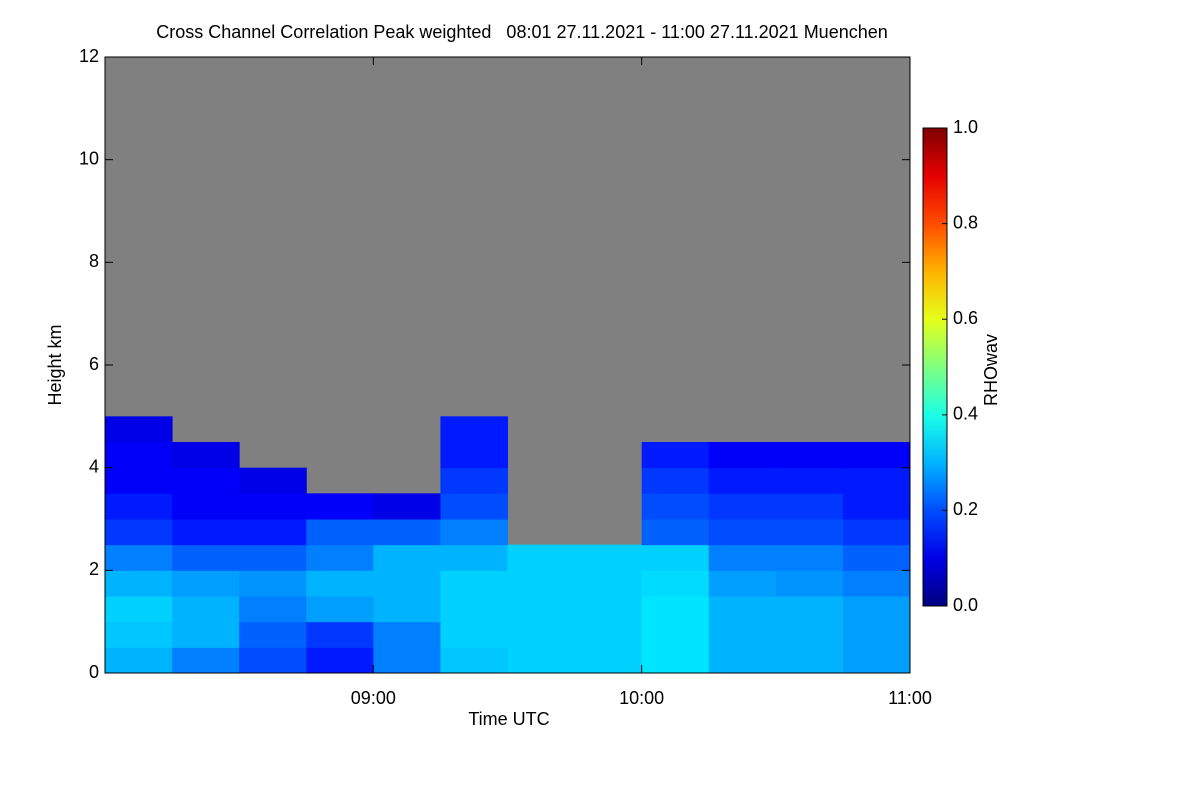 The width and height of the screenshot is (1200, 800). I want to click on y-tick-label: 8, so click(94, 261).